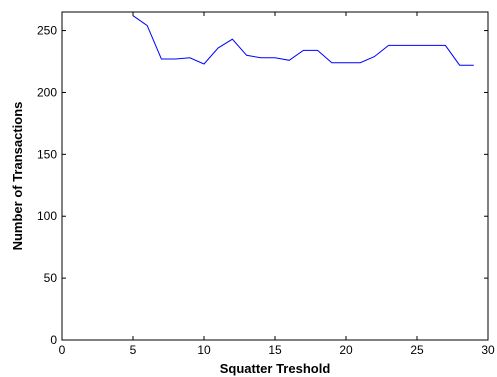  I want to click on y-tick-label: 250, so click(47, 31).